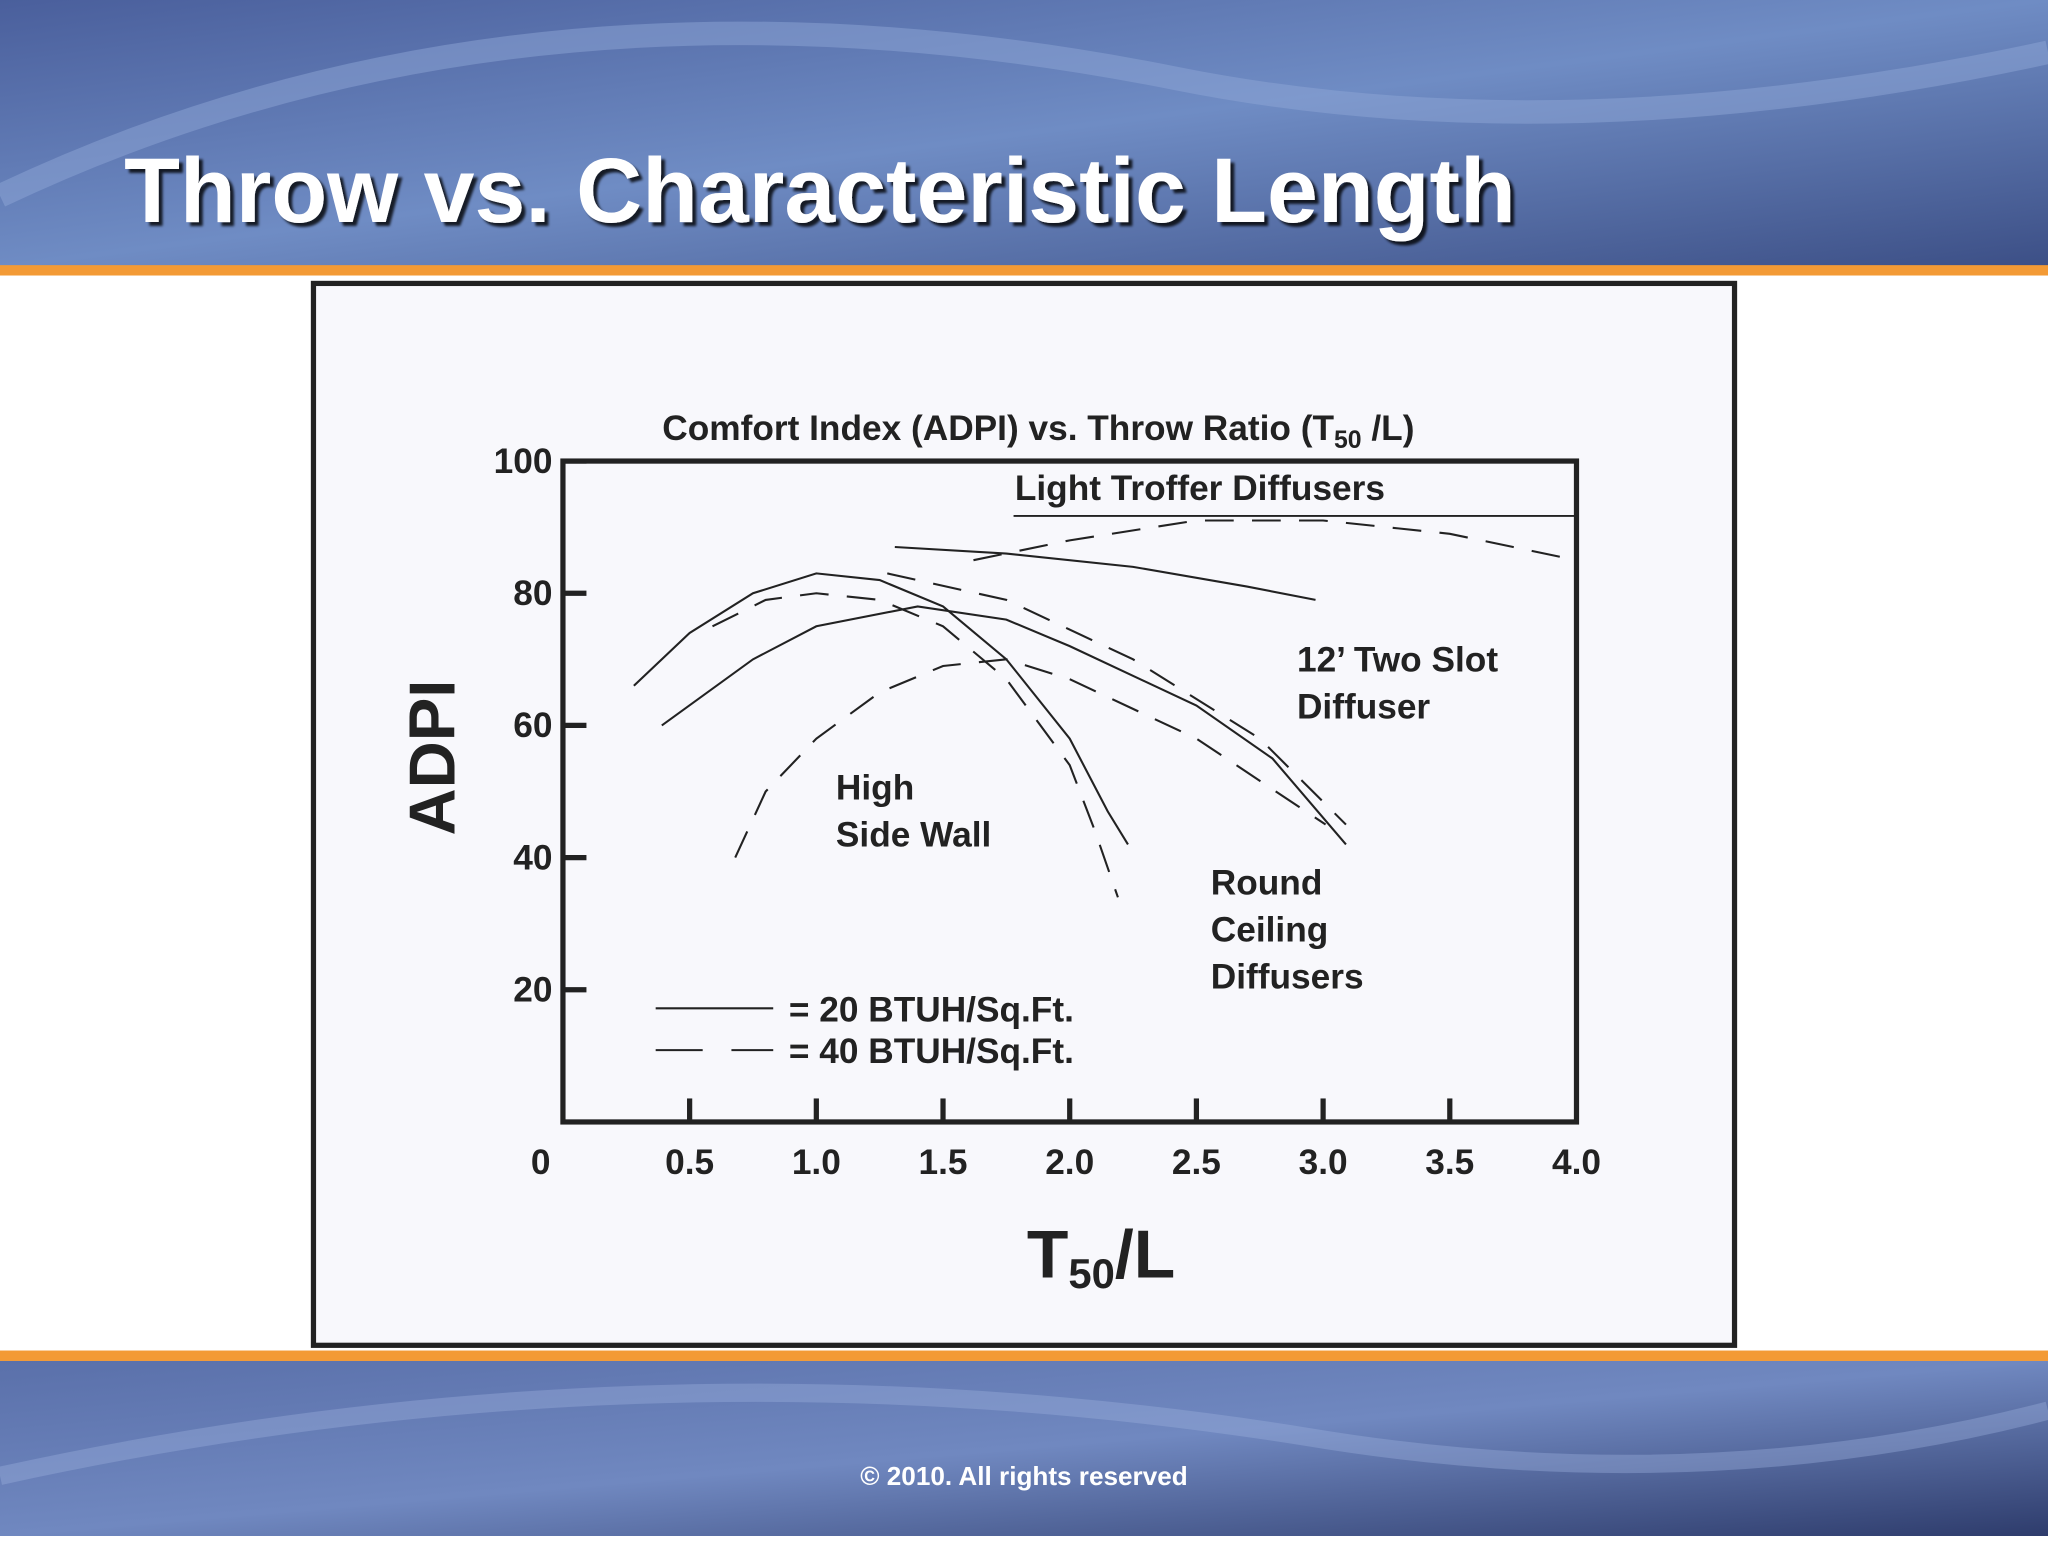 This screenshot has width=2048, height=1541. What do you see at coordinates (532, 857) in the screenshot?
I see `y-tick-label: 40` at bounding box center [532, 857].